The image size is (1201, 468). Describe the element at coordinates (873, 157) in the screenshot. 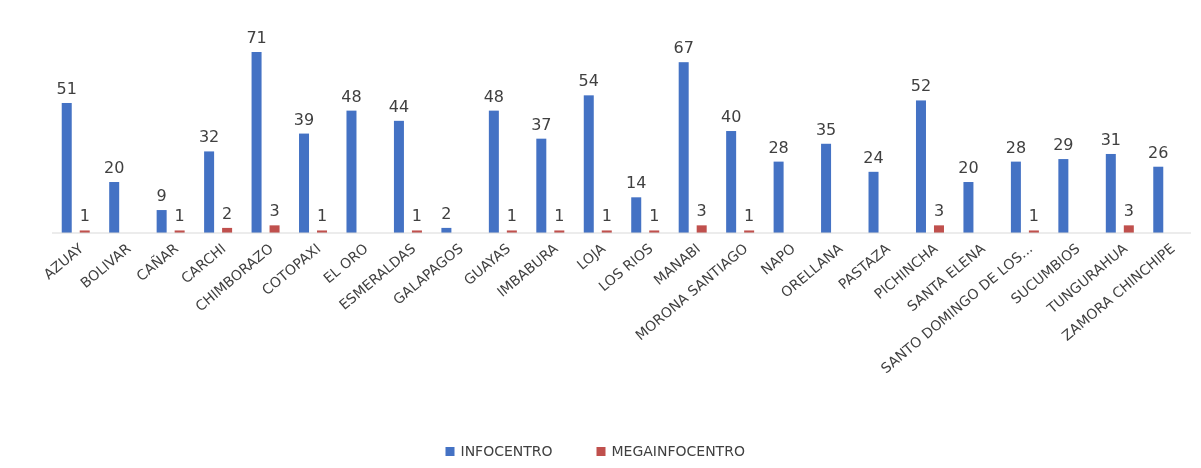

I see `data-label: 24` at that location.